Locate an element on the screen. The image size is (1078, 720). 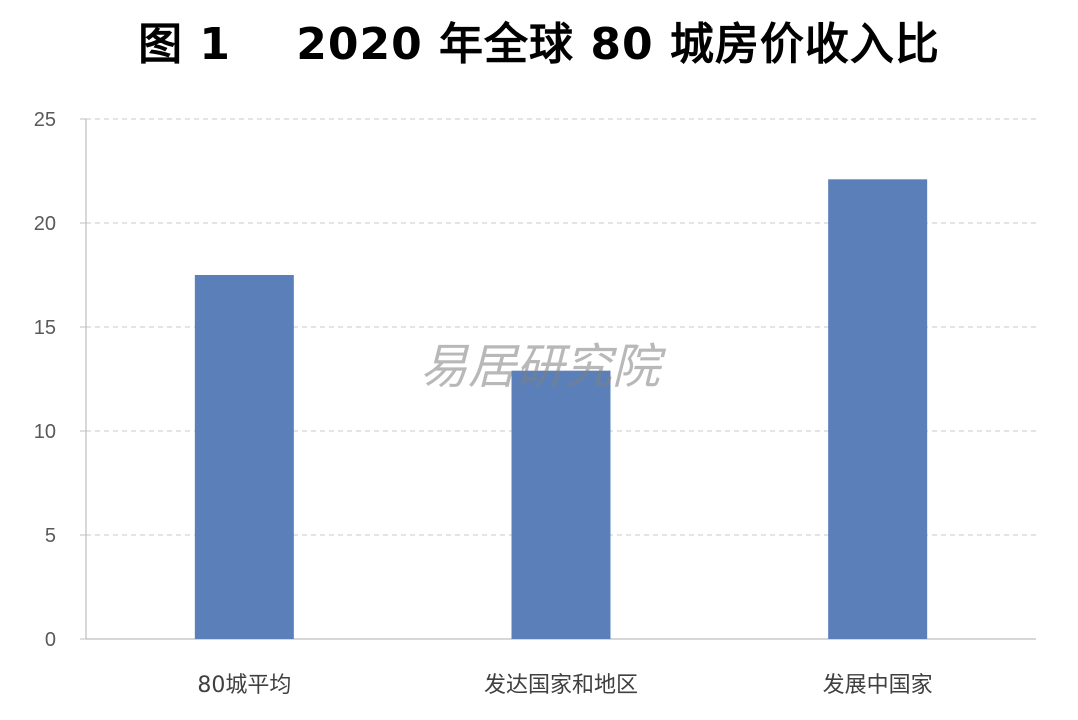
y-tick-label: 20 is located at coordinates (45, 224).